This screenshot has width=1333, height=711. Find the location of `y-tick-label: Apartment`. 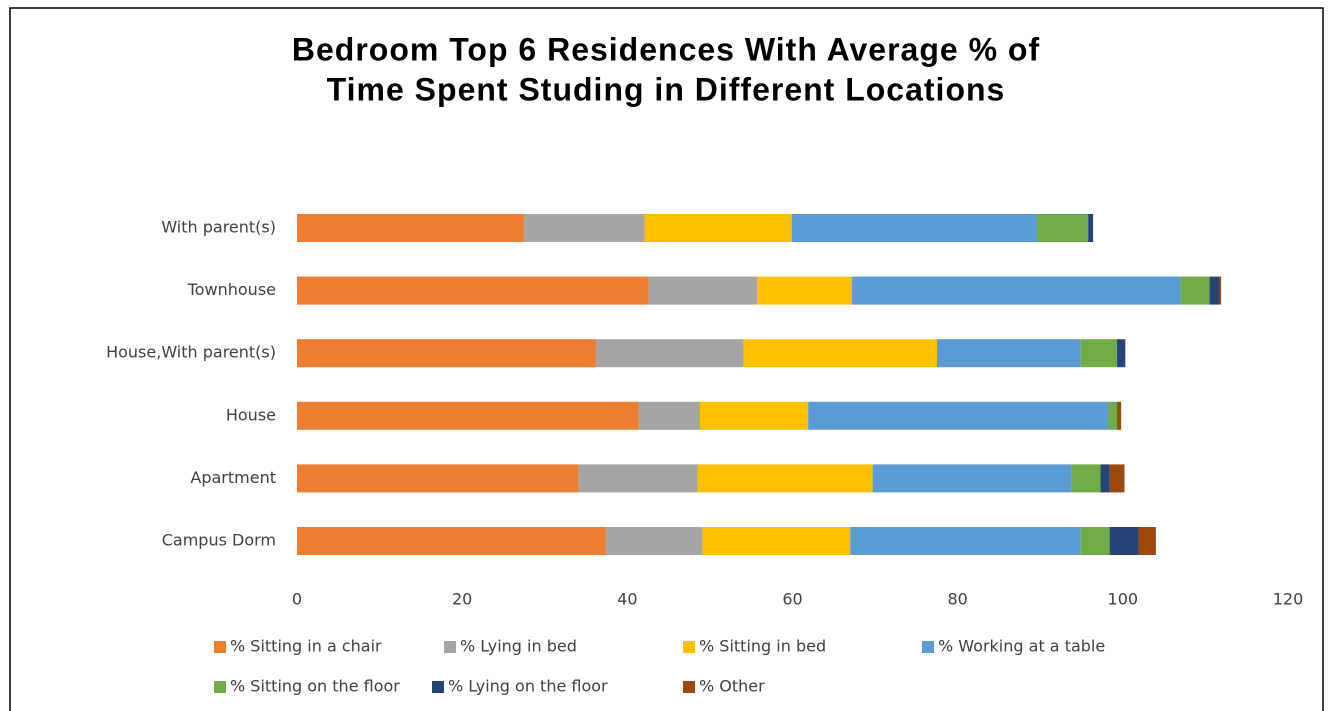

y-tick-label: Apartment is located at coordinates (233, 477).